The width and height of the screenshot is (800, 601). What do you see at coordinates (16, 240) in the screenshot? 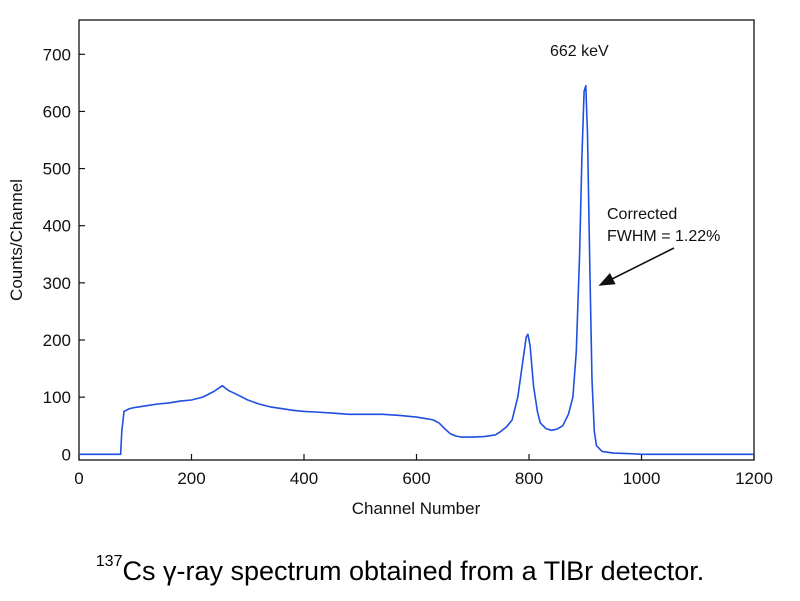
I see `y-axis-label: Counts/Channel` at bounding box center [16, 240].